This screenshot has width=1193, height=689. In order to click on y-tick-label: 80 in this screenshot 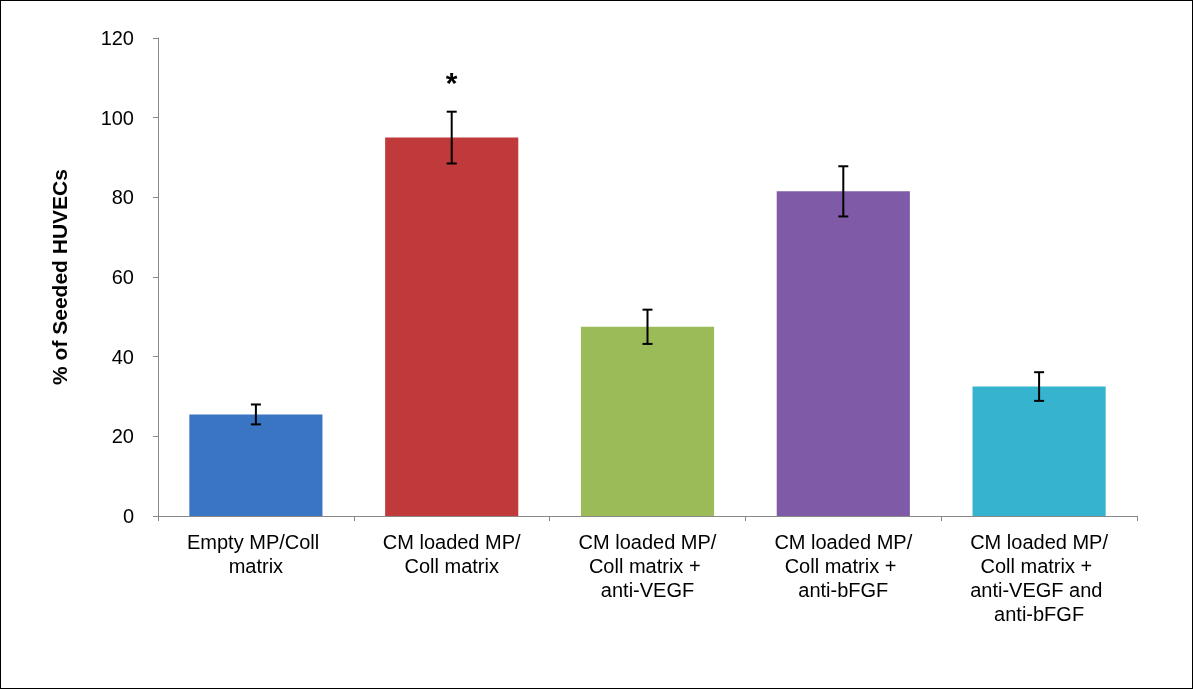, I will do `click(122, 197)`.